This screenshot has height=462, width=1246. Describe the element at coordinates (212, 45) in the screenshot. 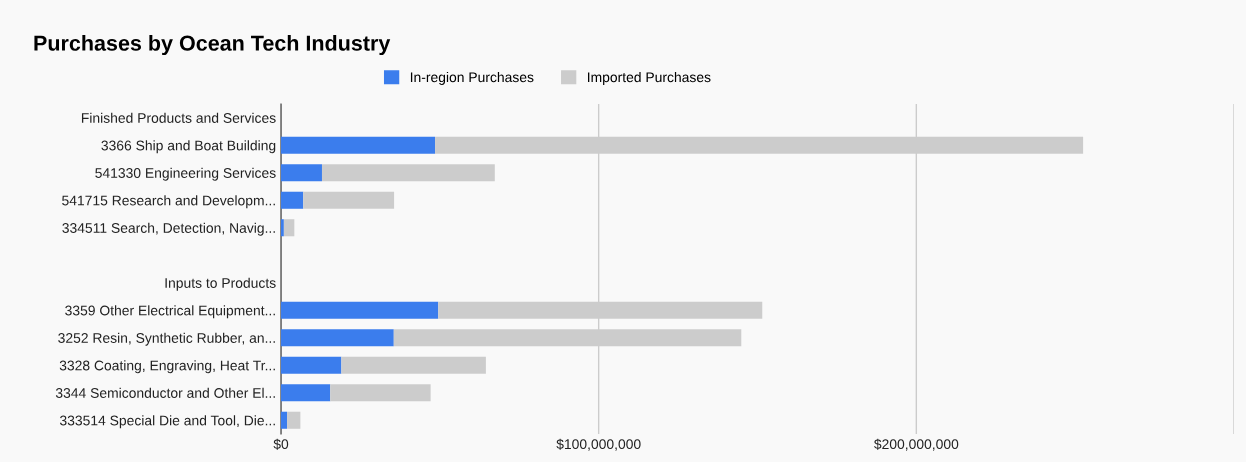

I see `chart-title: Purchases by Ocean Tech Industry` at that location.